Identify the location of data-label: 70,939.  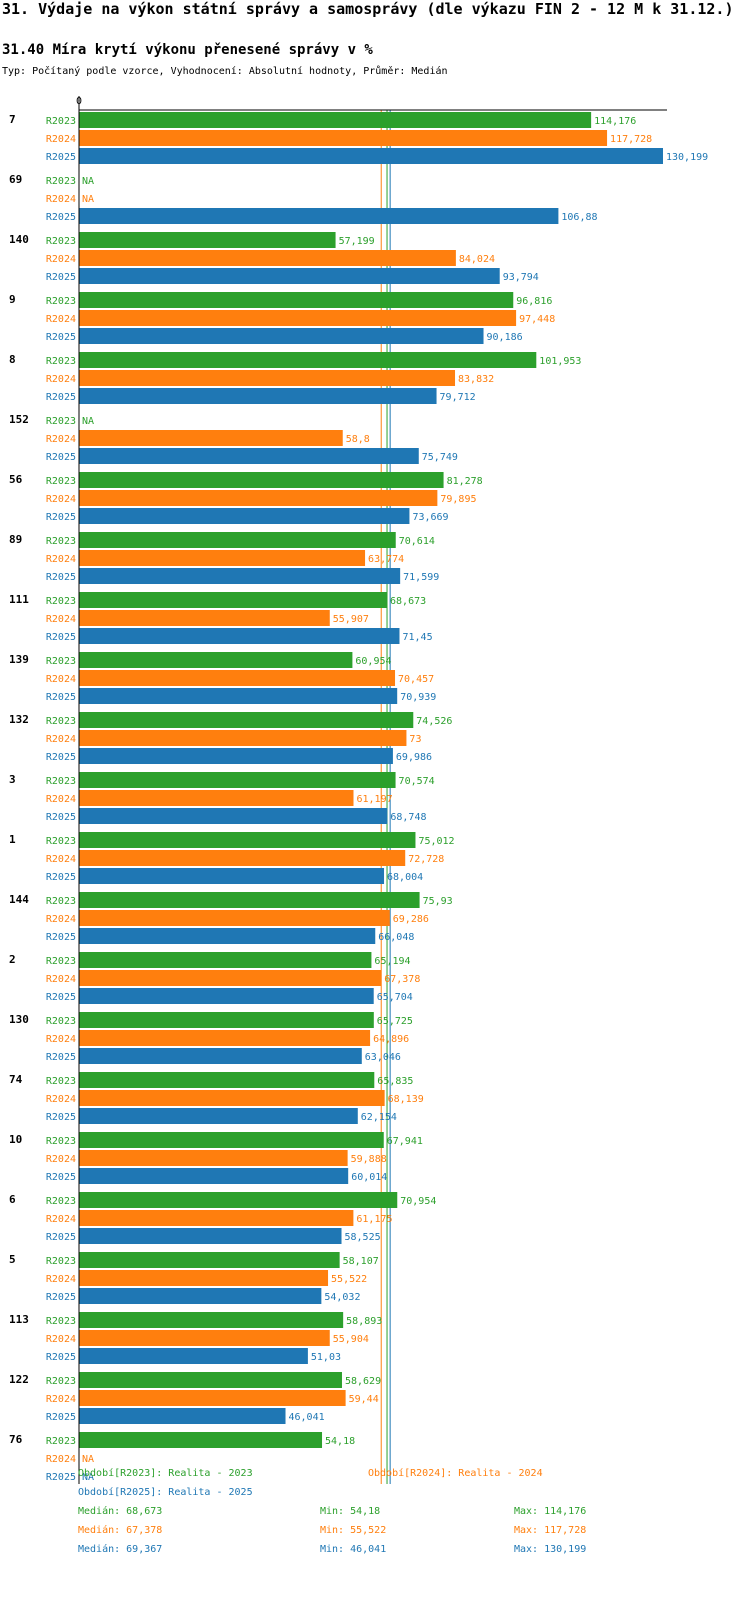
(418, 697).